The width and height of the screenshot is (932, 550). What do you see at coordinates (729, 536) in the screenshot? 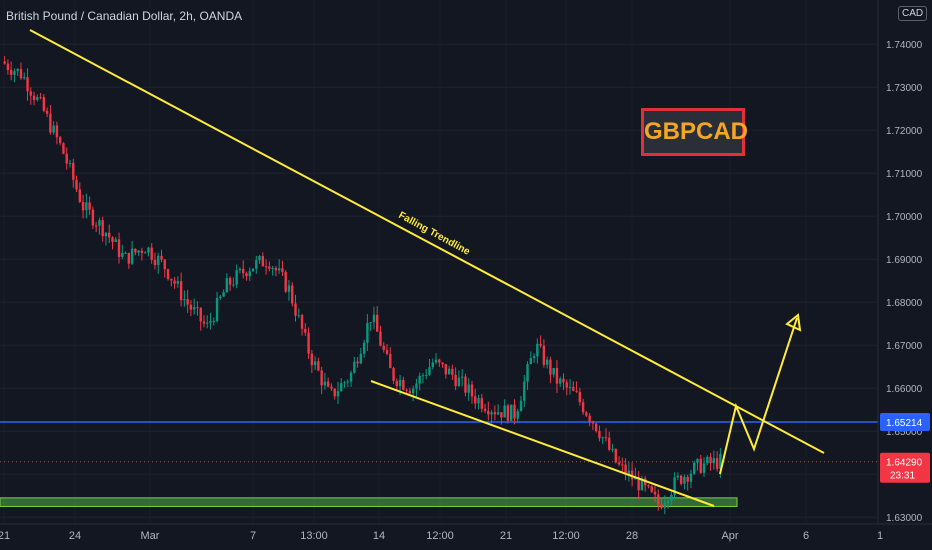
I see `time-tick-label: Apr` at bounding box center [729, 536].